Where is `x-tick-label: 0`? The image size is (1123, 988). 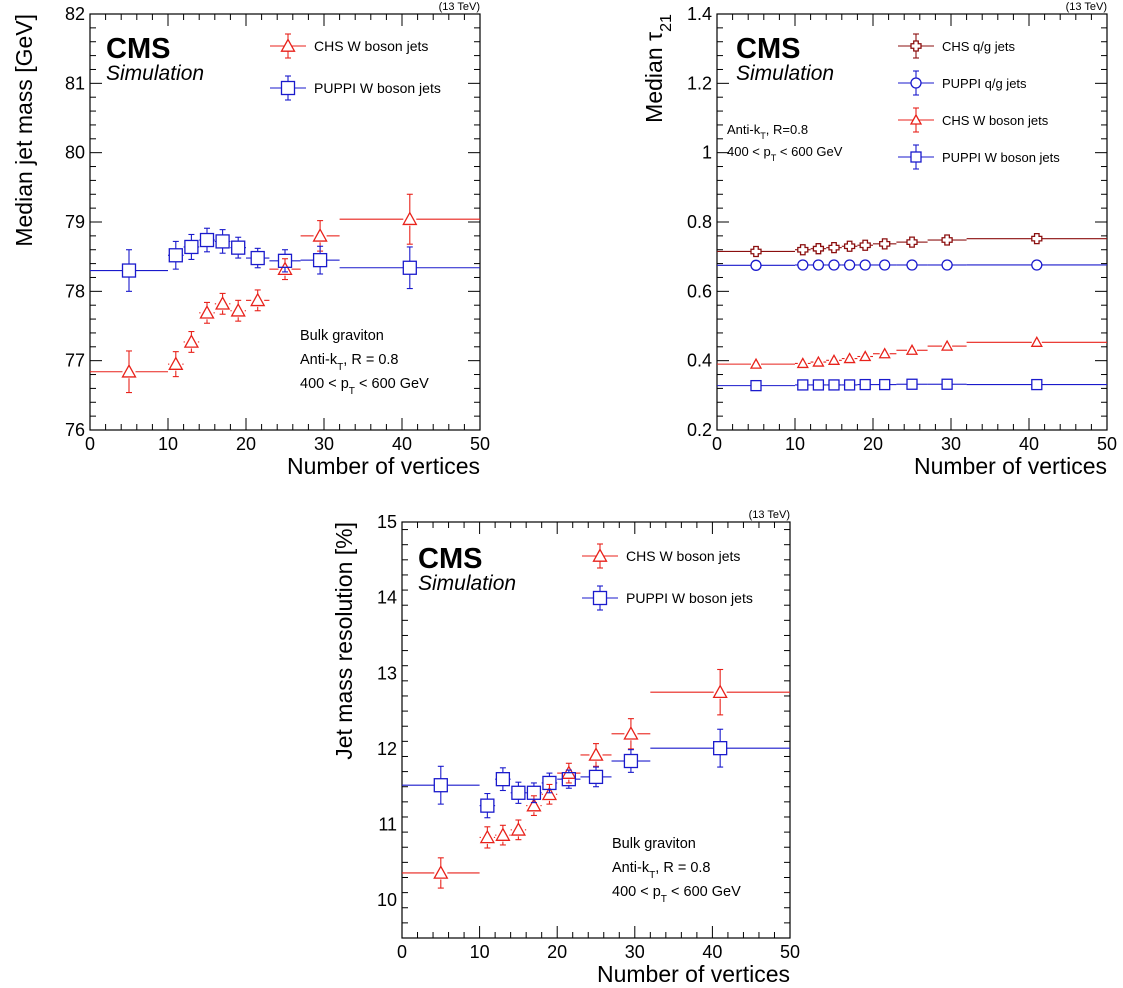
x-tick-label: 0 is located at coordinates (402, 952).